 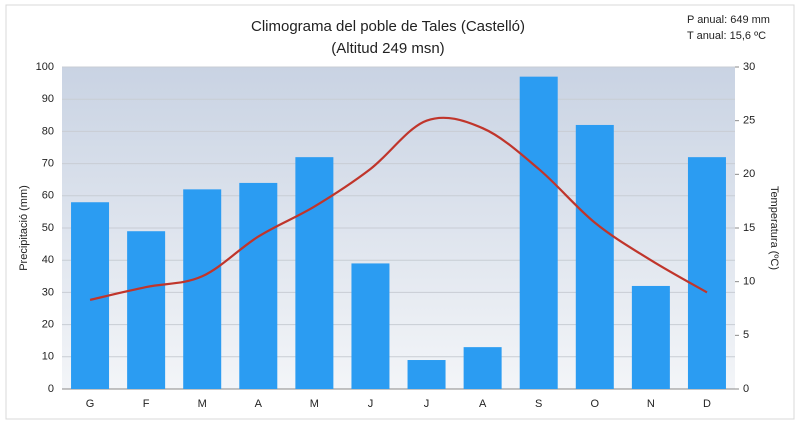 What do you see at coordinates (48, 357) in the screenshot?
I see `y-tick-label: 10` at bounding box center [48, 357].